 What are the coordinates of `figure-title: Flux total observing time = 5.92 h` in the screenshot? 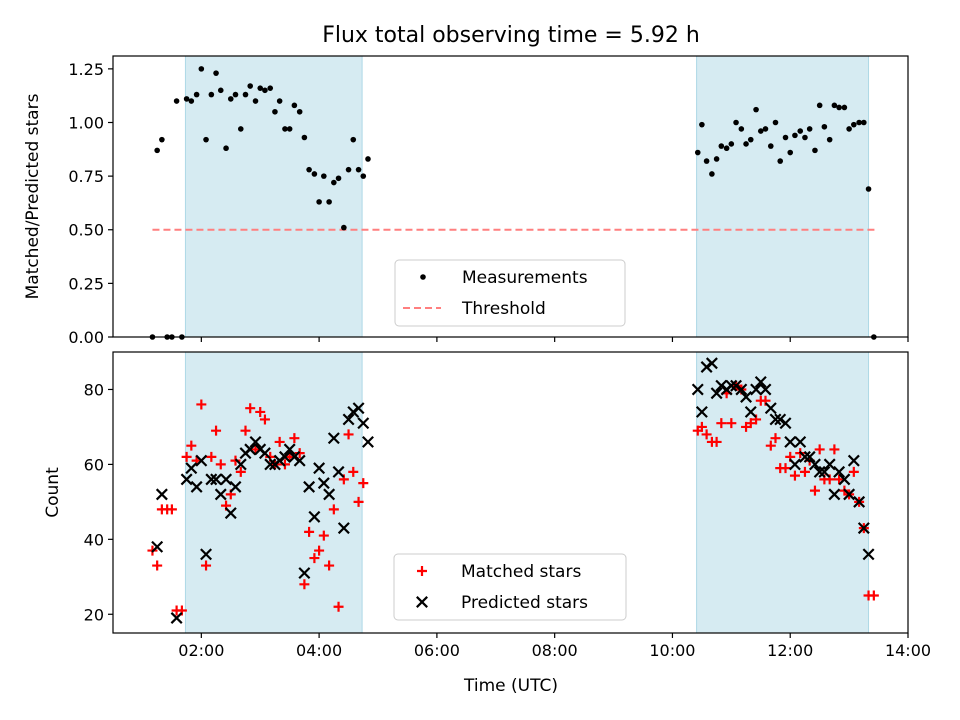 It's located at (511, 35).